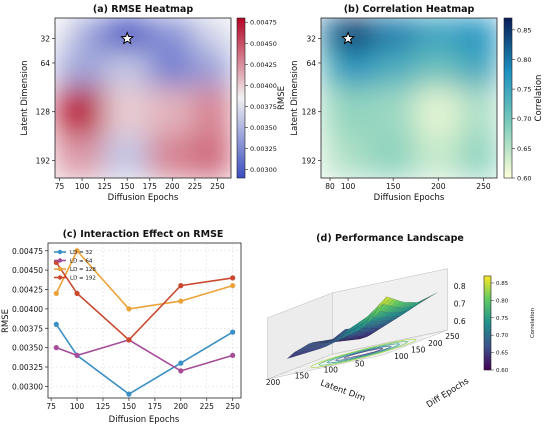 The width and height of the screenshot is (550, 427). What do you see at coordinates (418, 349) in the screenshot?
I see `landscape-y-tick-label: 150` at bounding box center [418, 349].